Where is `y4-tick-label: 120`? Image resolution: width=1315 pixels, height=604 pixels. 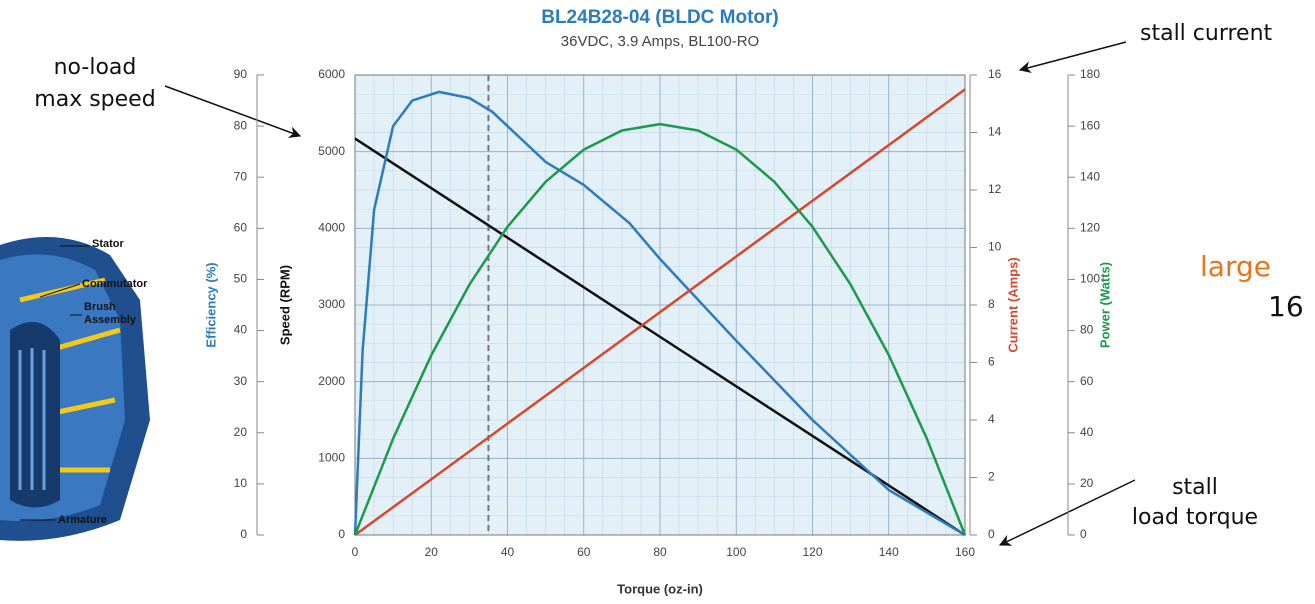
y4-tick-label: 120 is located at coordinates (1090, 228).